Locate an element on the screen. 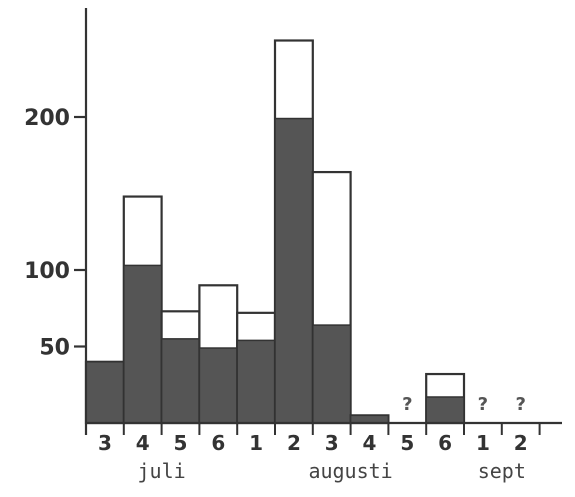  month-label: augusti is located at coordinates (350, 471).